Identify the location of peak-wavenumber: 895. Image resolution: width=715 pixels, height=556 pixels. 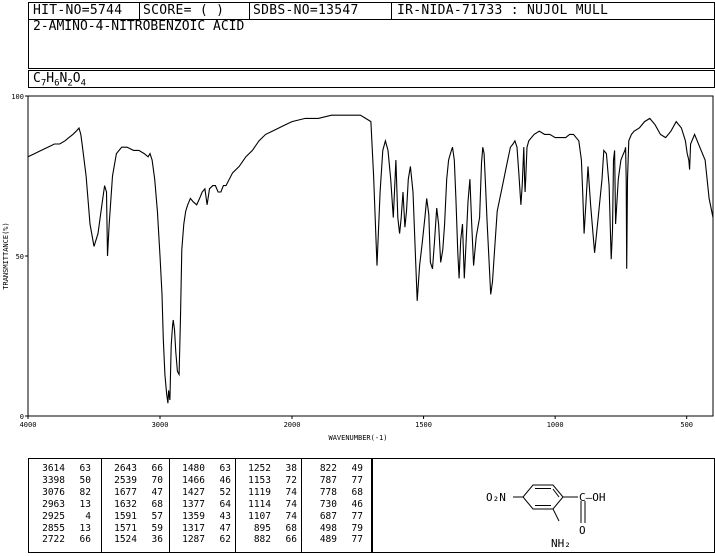
(262, 528).